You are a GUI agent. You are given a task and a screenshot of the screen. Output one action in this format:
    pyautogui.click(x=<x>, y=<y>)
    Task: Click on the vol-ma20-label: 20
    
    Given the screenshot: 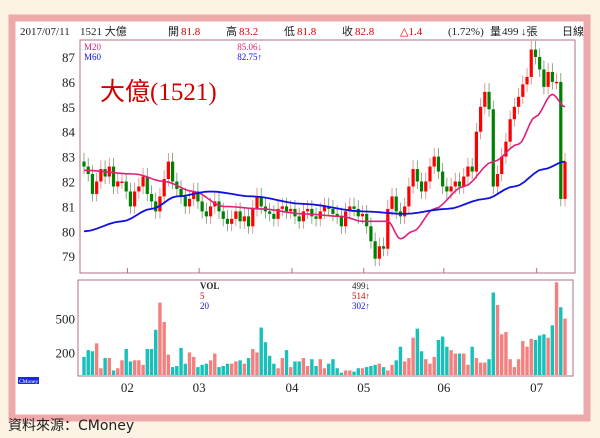 What is the action you would take?
    pyautogui.click(x=205, y=306)
    